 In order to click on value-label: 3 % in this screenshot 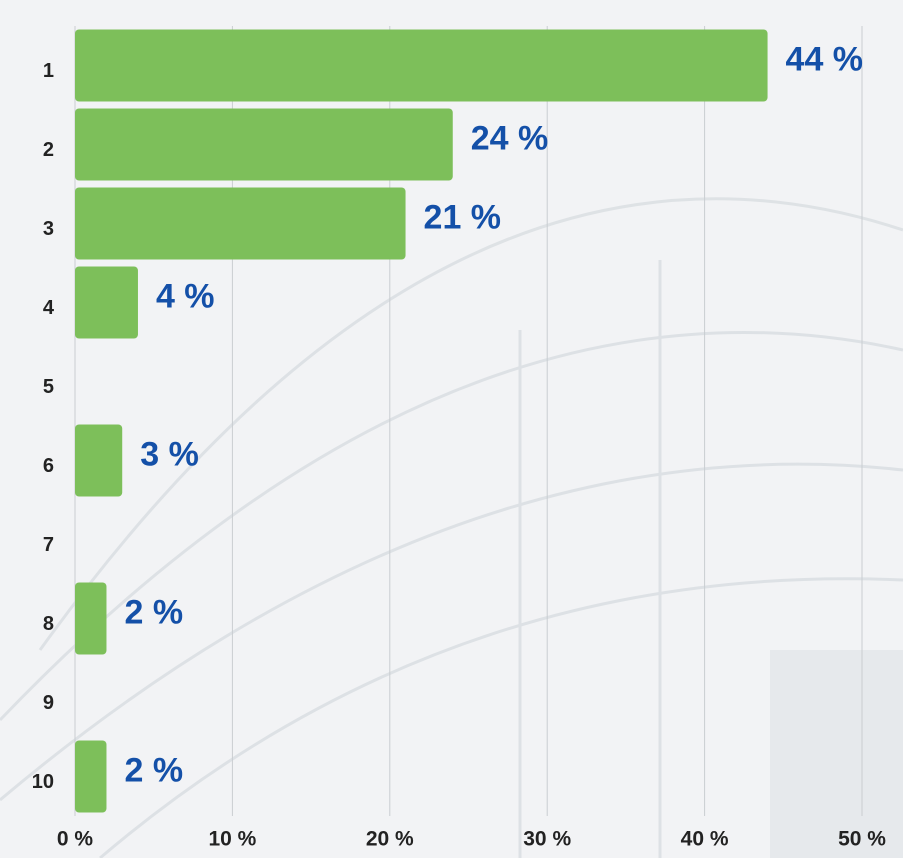, I will do `click(169, 454)`.